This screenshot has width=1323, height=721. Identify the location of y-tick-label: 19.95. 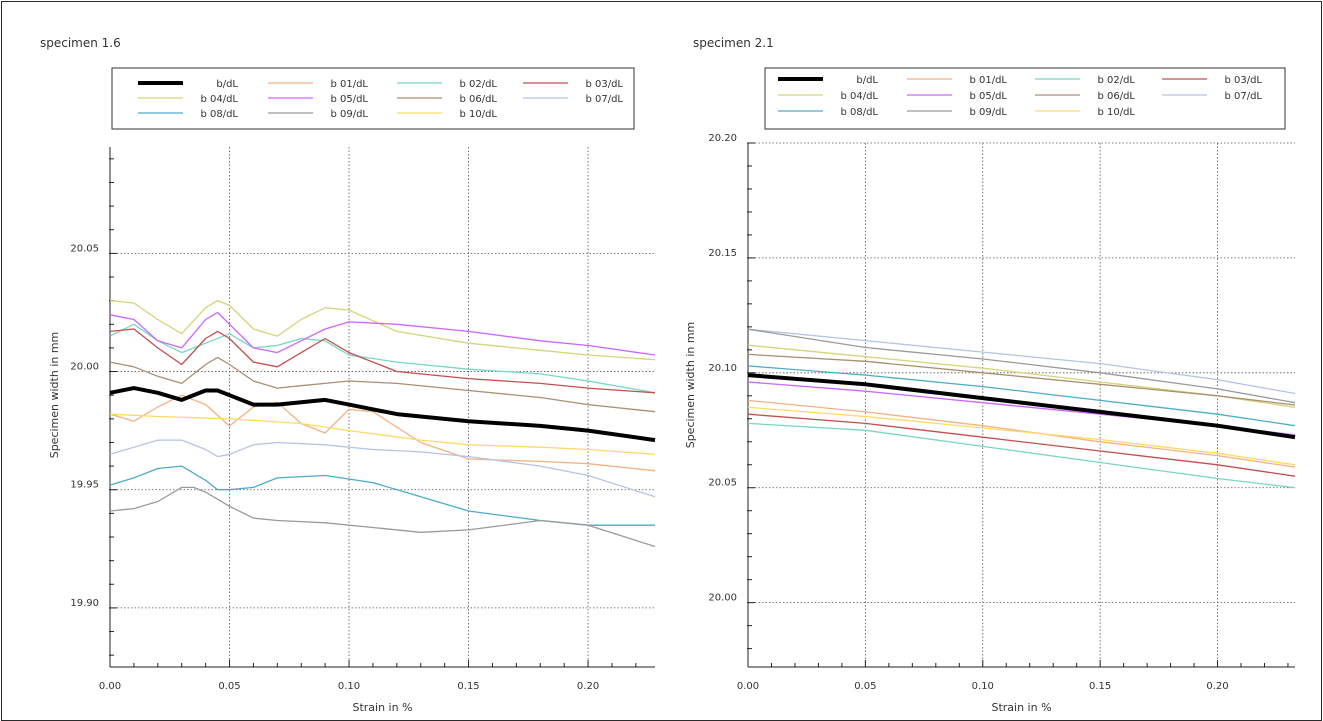
(84, 485).